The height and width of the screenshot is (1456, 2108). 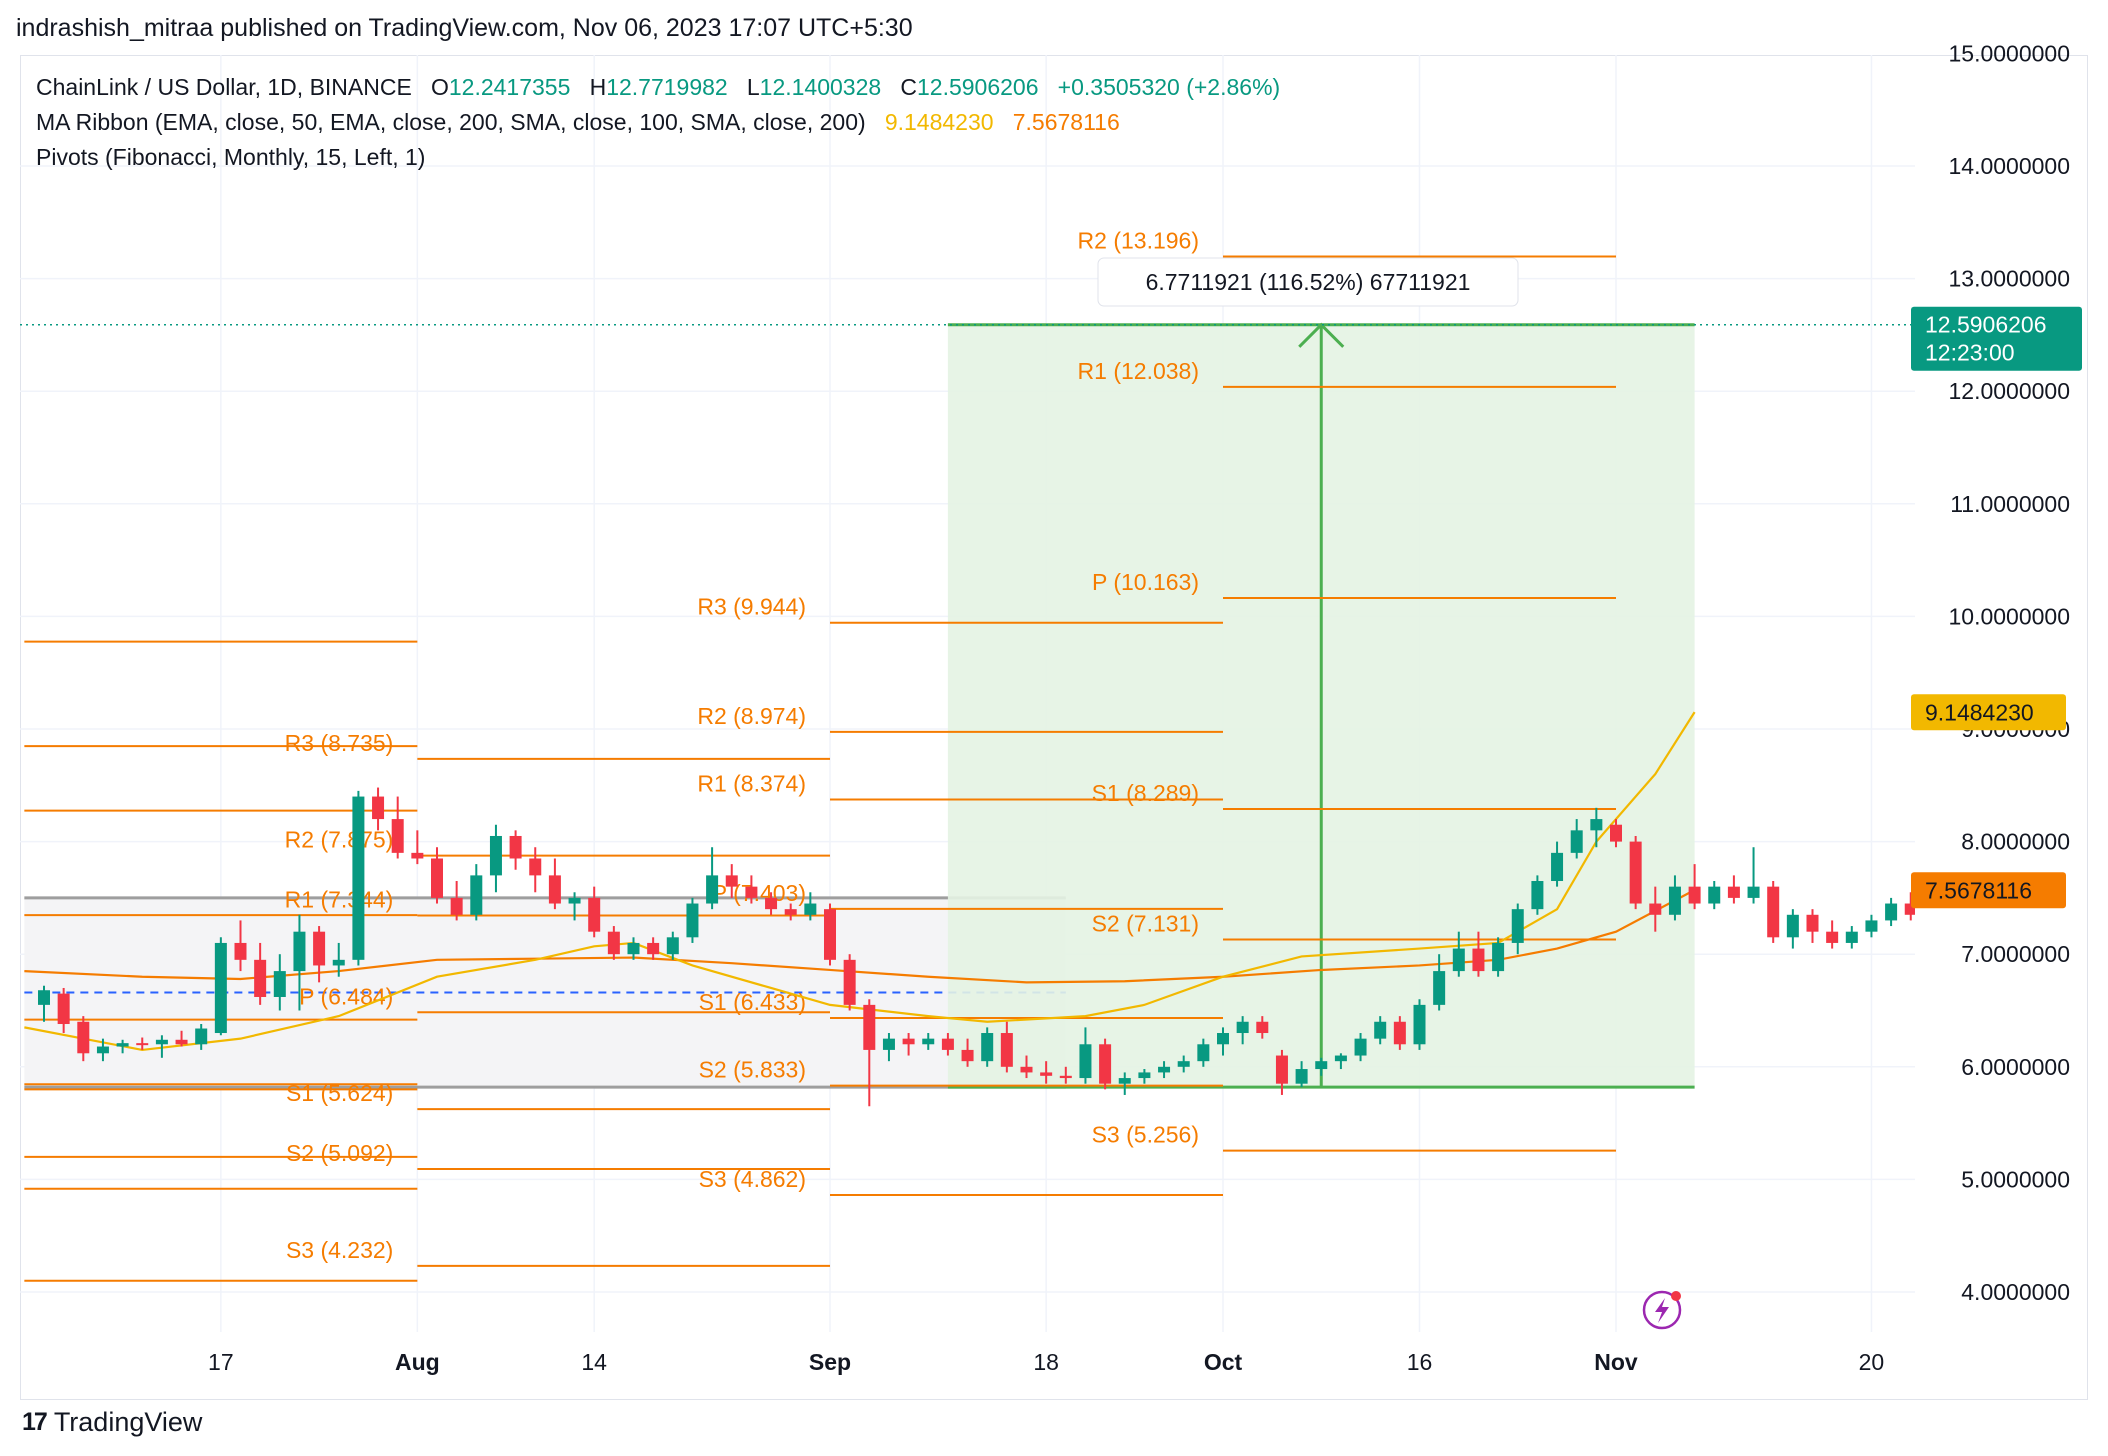 I want to click on last-price-badge-timer: 12:23:00, so click(x=1970, y=353).